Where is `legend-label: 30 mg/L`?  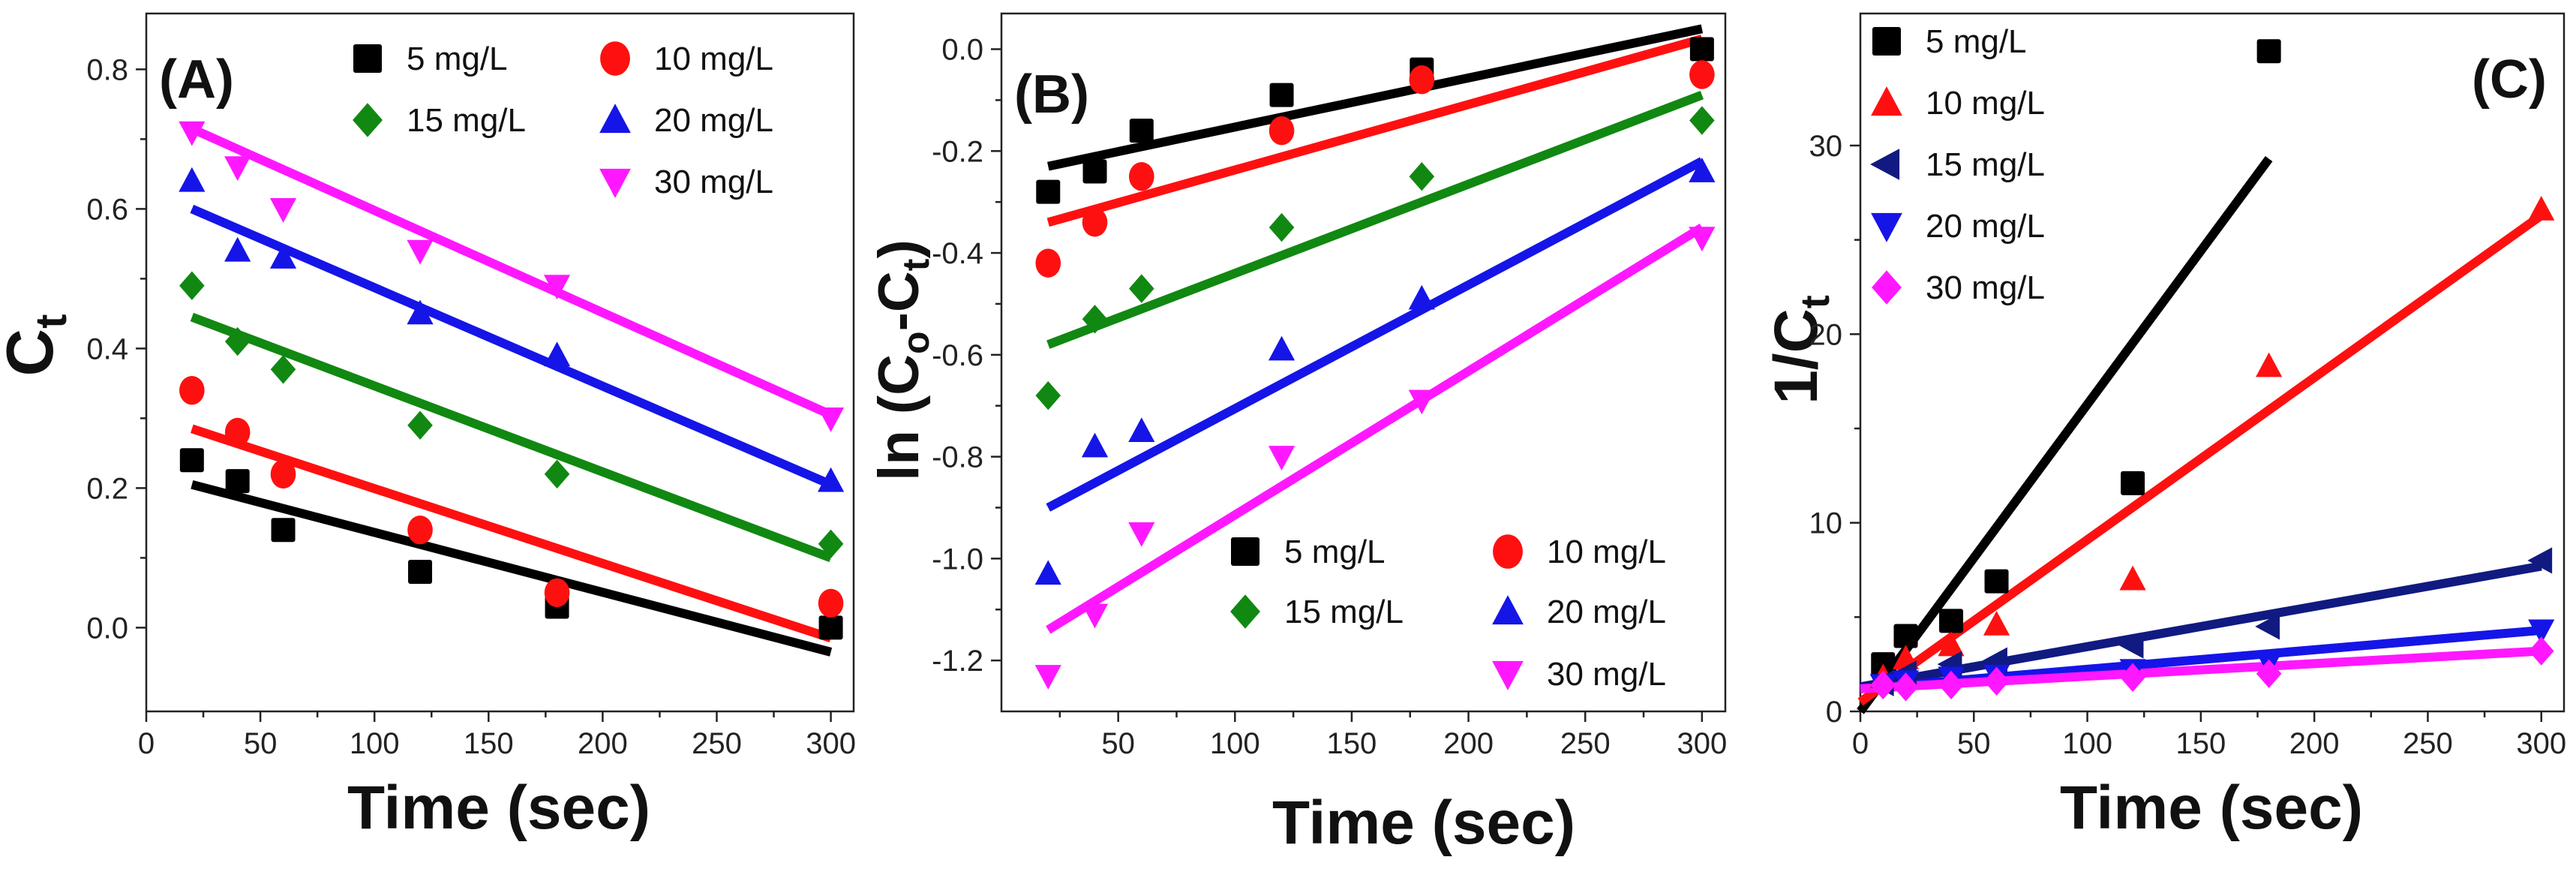
legend-label: 30 mg/L is located at coordinates (1985, 287).